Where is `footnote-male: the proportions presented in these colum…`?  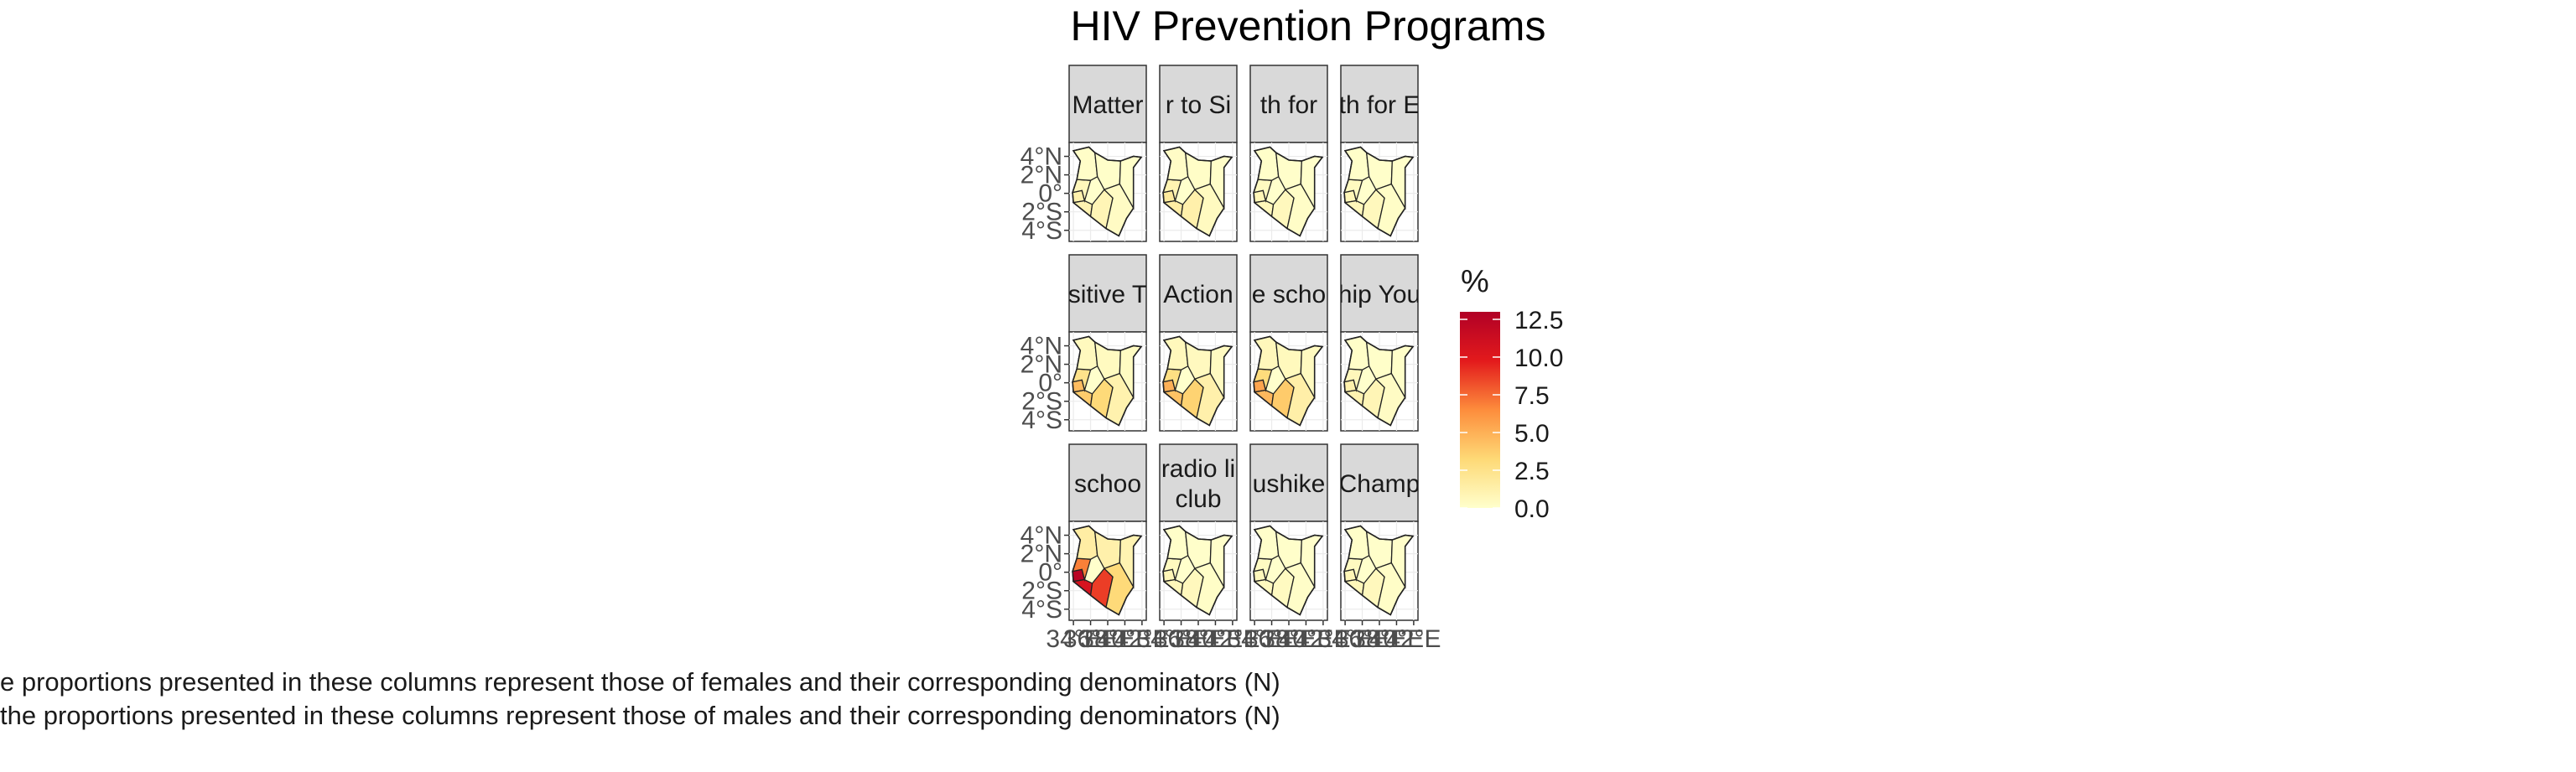
footnote-male: the proportions presented in these colum… is located at coordinates (721, 716).